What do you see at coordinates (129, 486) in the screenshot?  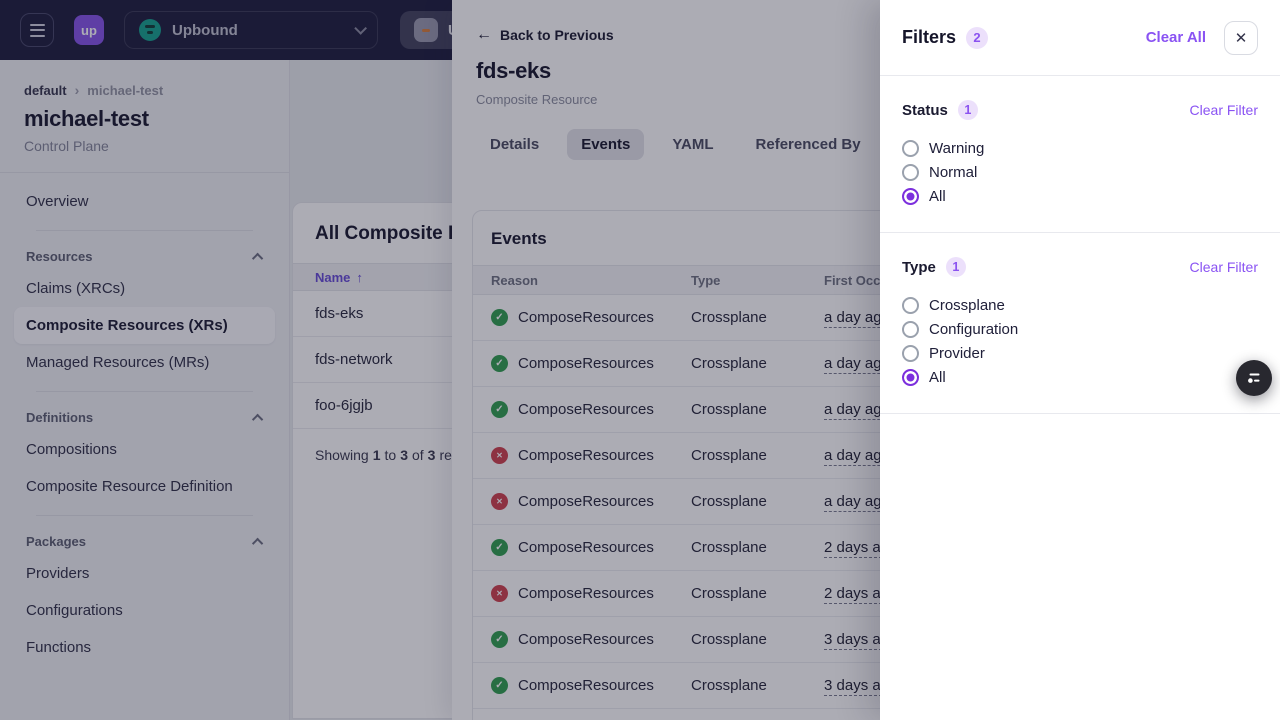 I see `sidebar-item-xrd: Composite Resource Definition` at bounding box center [129, 486].